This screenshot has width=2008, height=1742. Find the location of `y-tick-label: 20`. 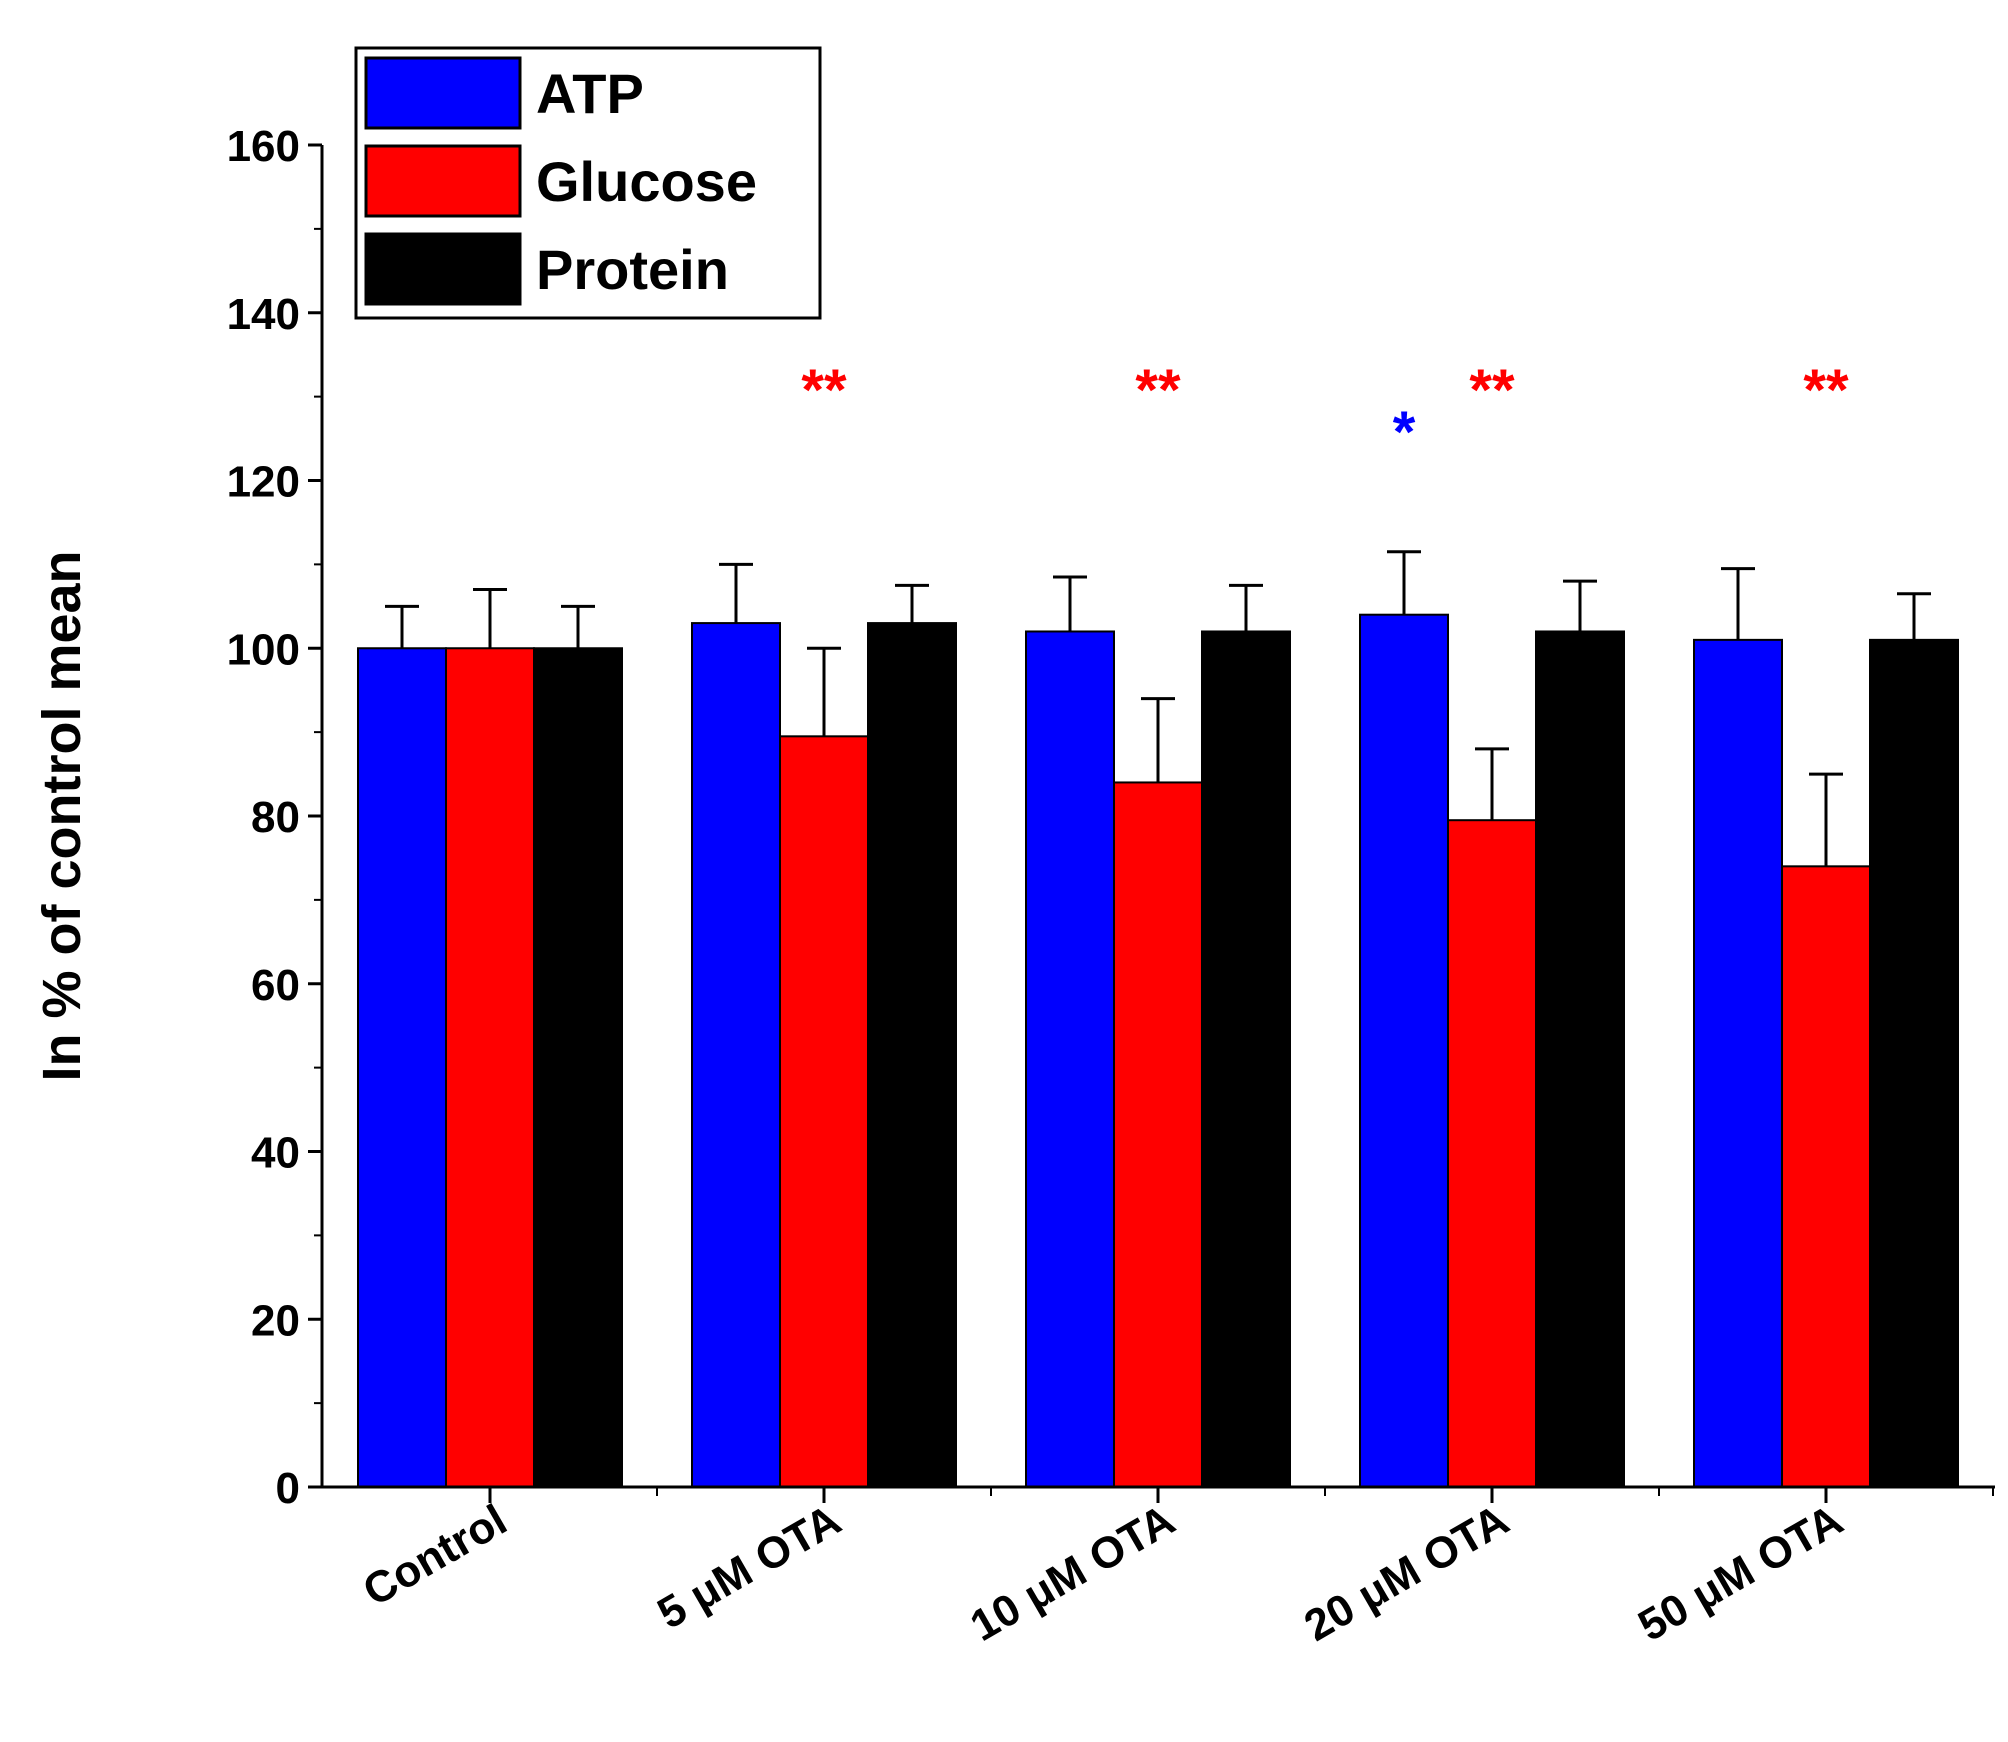

y-tick-label: 20 is located at coordinates (275, 1320).